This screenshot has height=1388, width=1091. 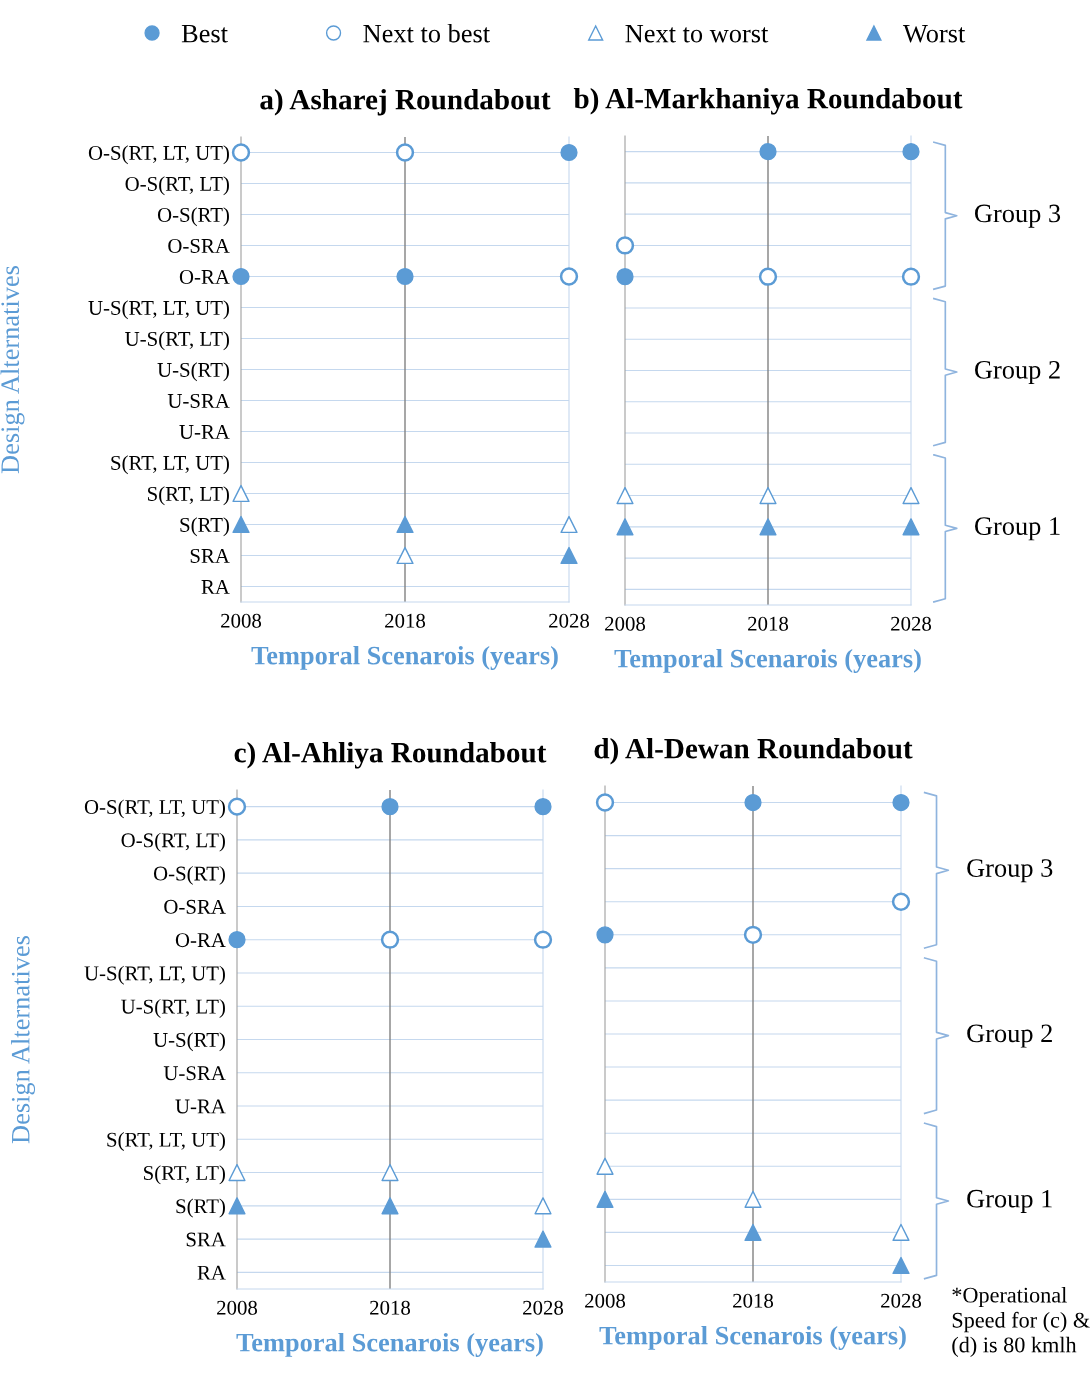 What do you see at coordinates (405, 102) in the screenshot?
I see `chart-title: a) Asharej Roundabout` at bounding box center [405, 102].